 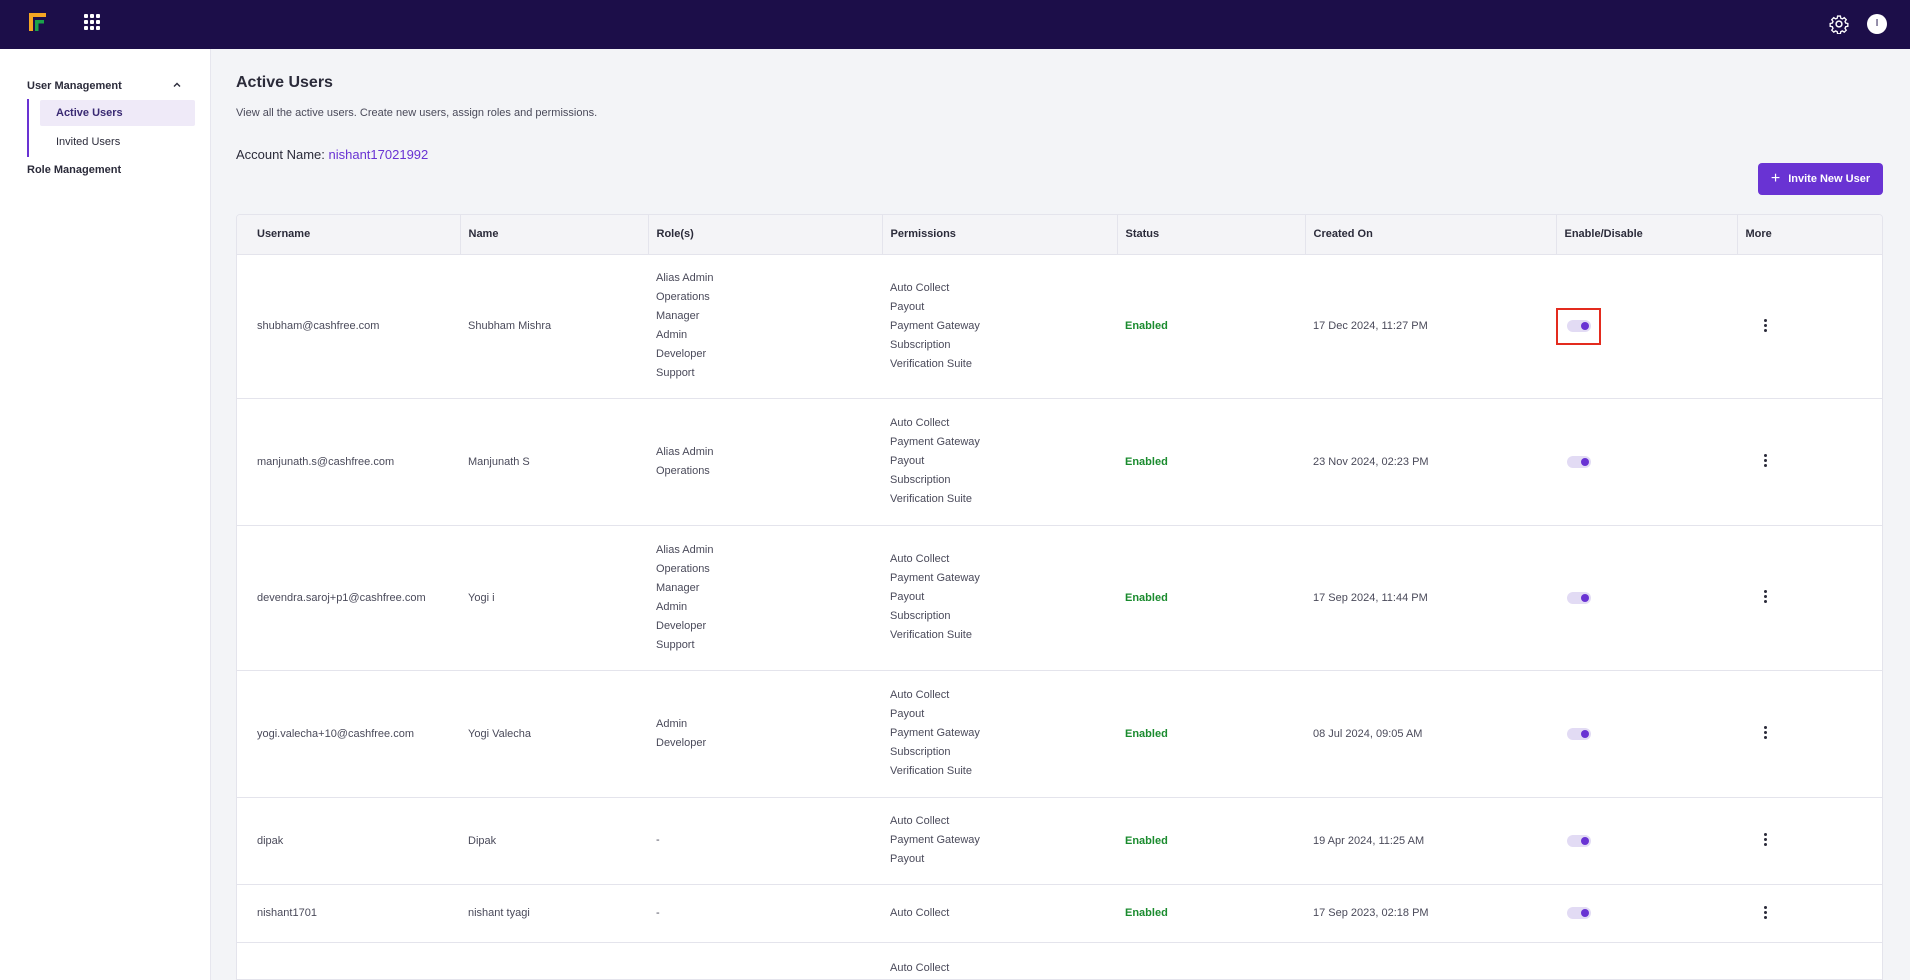 What do you see at coordinates (999, 841) in the screenshot?
I see `cell-permissions: Auto Collect Payment Gateway Payout` at bounding box center [999, 841].